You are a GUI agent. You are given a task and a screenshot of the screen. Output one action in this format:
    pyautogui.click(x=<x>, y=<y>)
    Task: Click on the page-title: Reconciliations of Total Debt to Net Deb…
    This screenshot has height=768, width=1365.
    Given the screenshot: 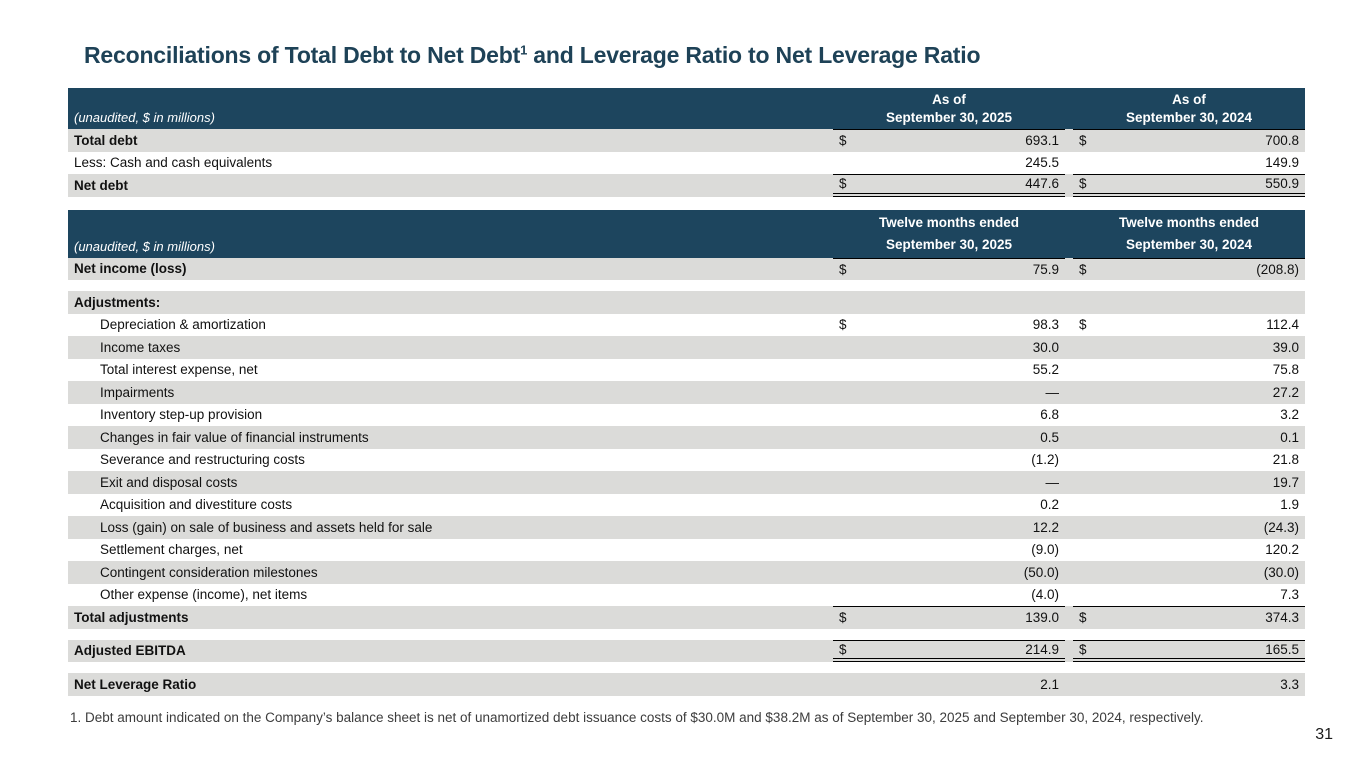 What is the action you would take?
    pyautogui.click(x=532, y=55)
    